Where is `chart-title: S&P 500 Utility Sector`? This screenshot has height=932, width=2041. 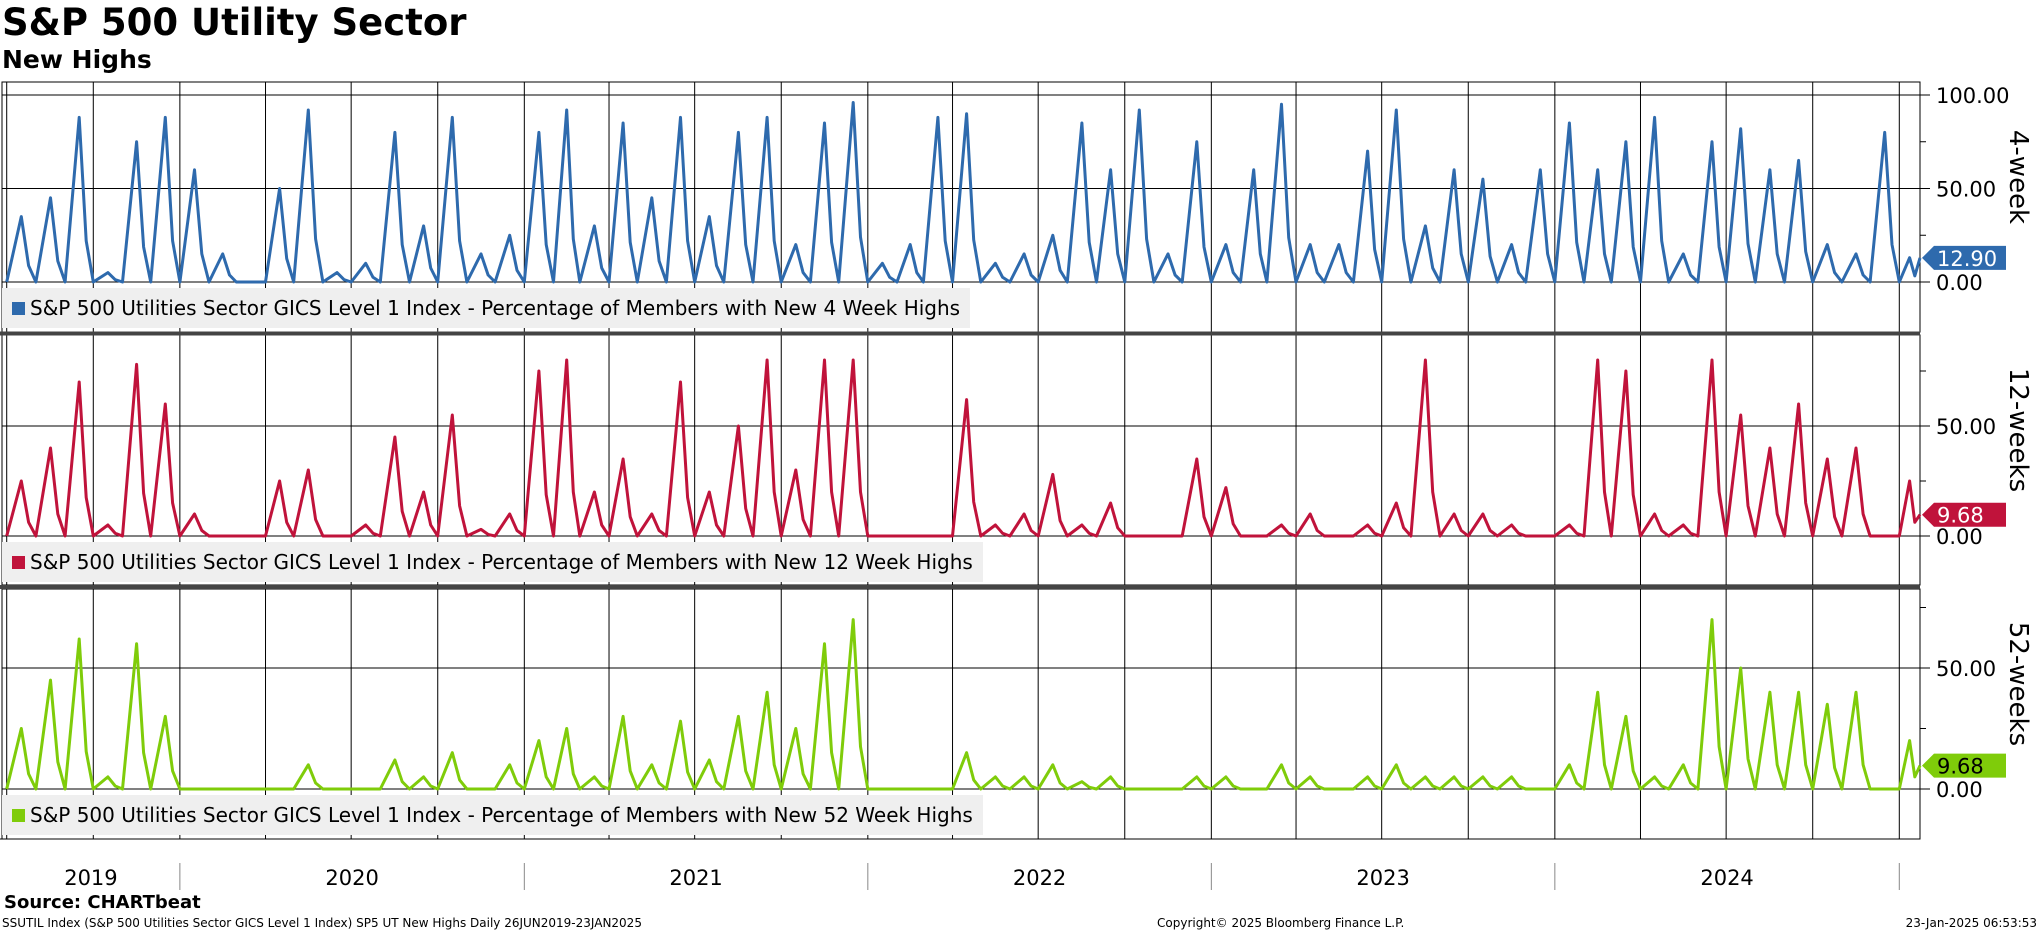
chart-title: S&P 500 Utility Sector is located at coordinates (234, 22).